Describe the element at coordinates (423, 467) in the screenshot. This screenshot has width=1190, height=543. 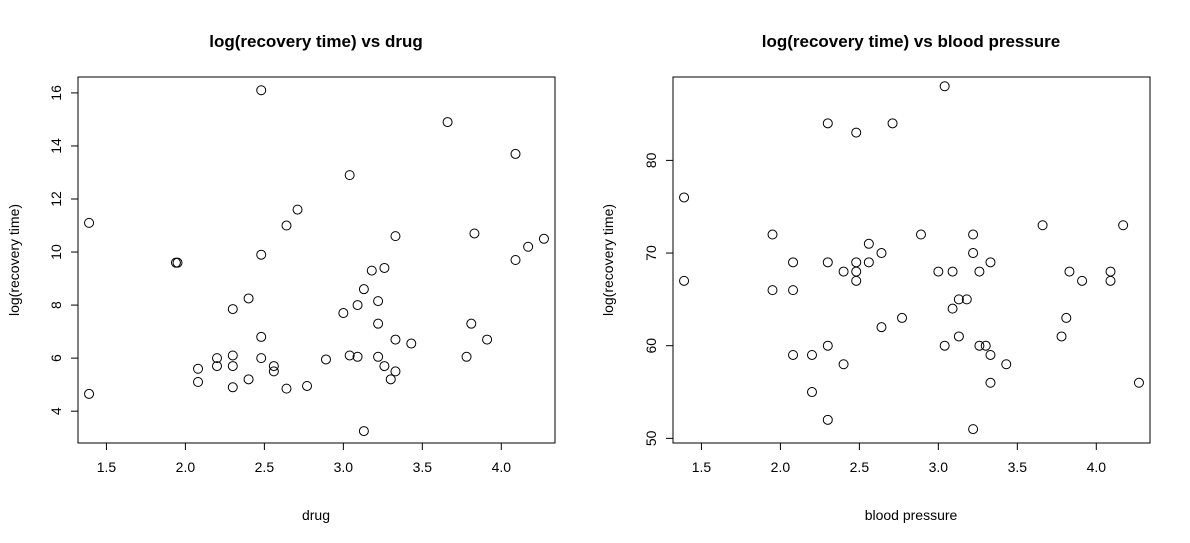
I see `x-tick-label: 3.5` at that location.